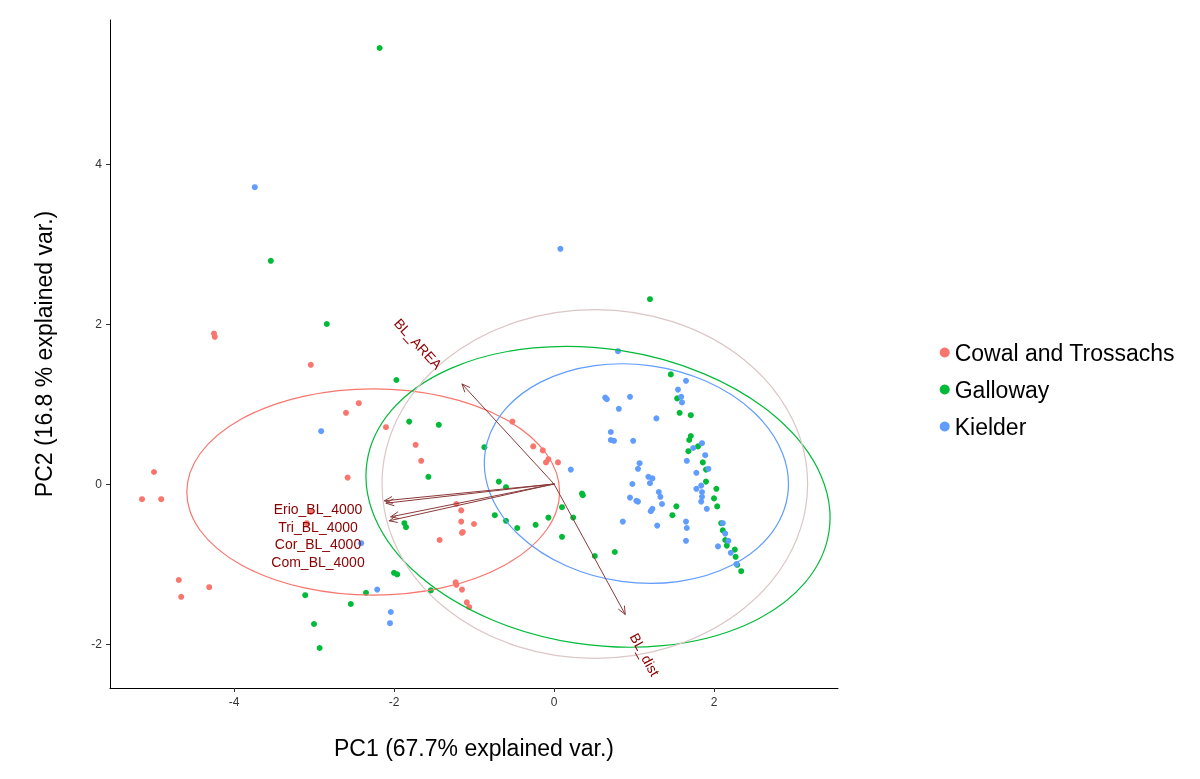  Describe the element at coordinates (99, 324) in the screenshot. I see `y-tick-label: 2` at that location.